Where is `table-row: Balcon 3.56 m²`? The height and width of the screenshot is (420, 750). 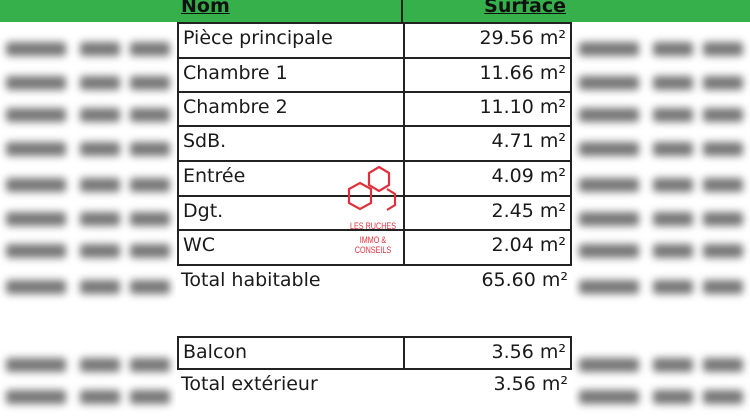
table-row: Balcon 3.56 m² is located at coordinates (374, 353).